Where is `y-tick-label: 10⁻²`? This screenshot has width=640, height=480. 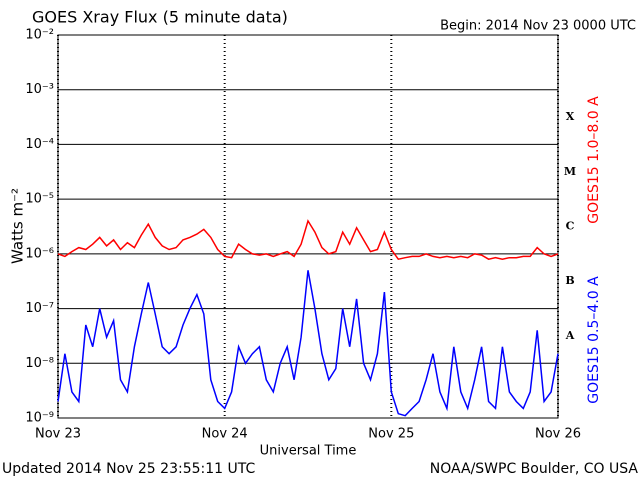
y-tick-label: 10⁻² is located at coordinates (39, 35).